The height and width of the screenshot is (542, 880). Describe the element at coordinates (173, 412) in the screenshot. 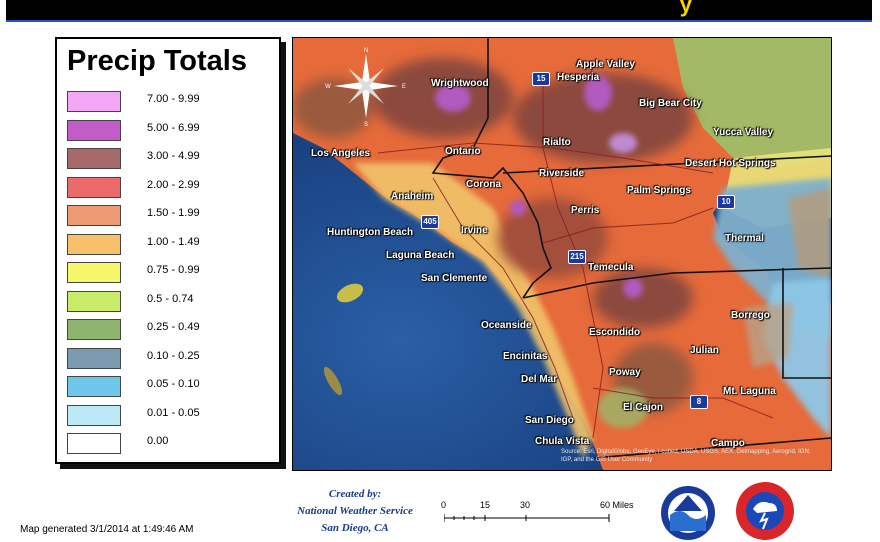

I see `legend-label: 0.01 - 0.05` at that location.